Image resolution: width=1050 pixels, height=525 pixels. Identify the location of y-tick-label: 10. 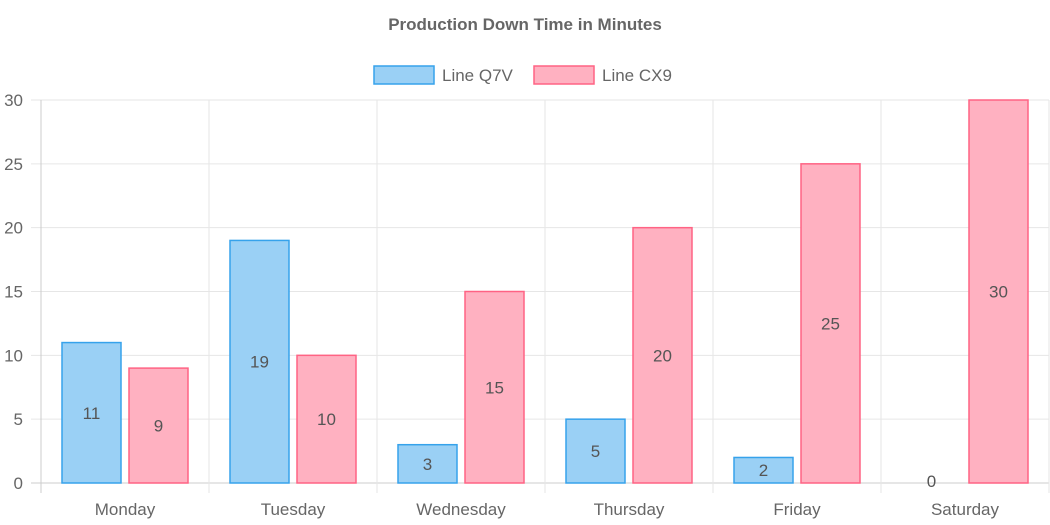
(13, 355).